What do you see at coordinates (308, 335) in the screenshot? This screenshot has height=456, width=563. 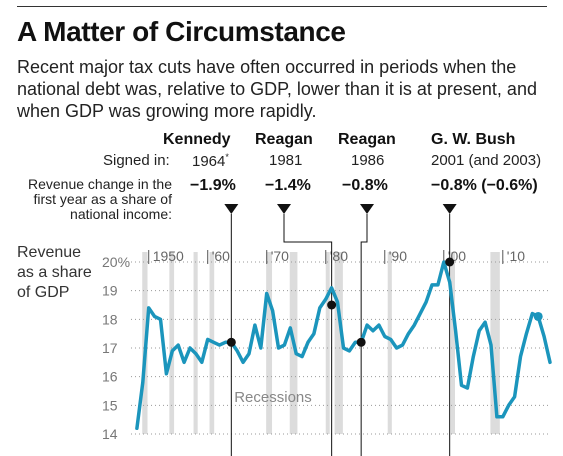 I see `connector-reagan-1981` at bounding box center [308, 335].